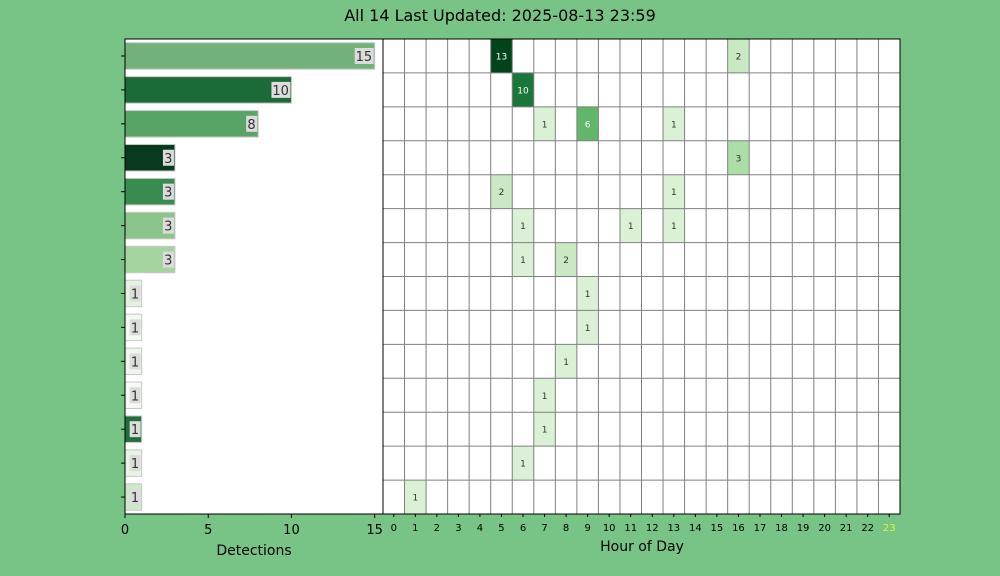 The height and width of the screenshot is (576, 1000). What do you see at coordinates (652, 528) in the screenshot?
I see `heatmap-x-tick-label: 12` at bounding box center [652, 528].